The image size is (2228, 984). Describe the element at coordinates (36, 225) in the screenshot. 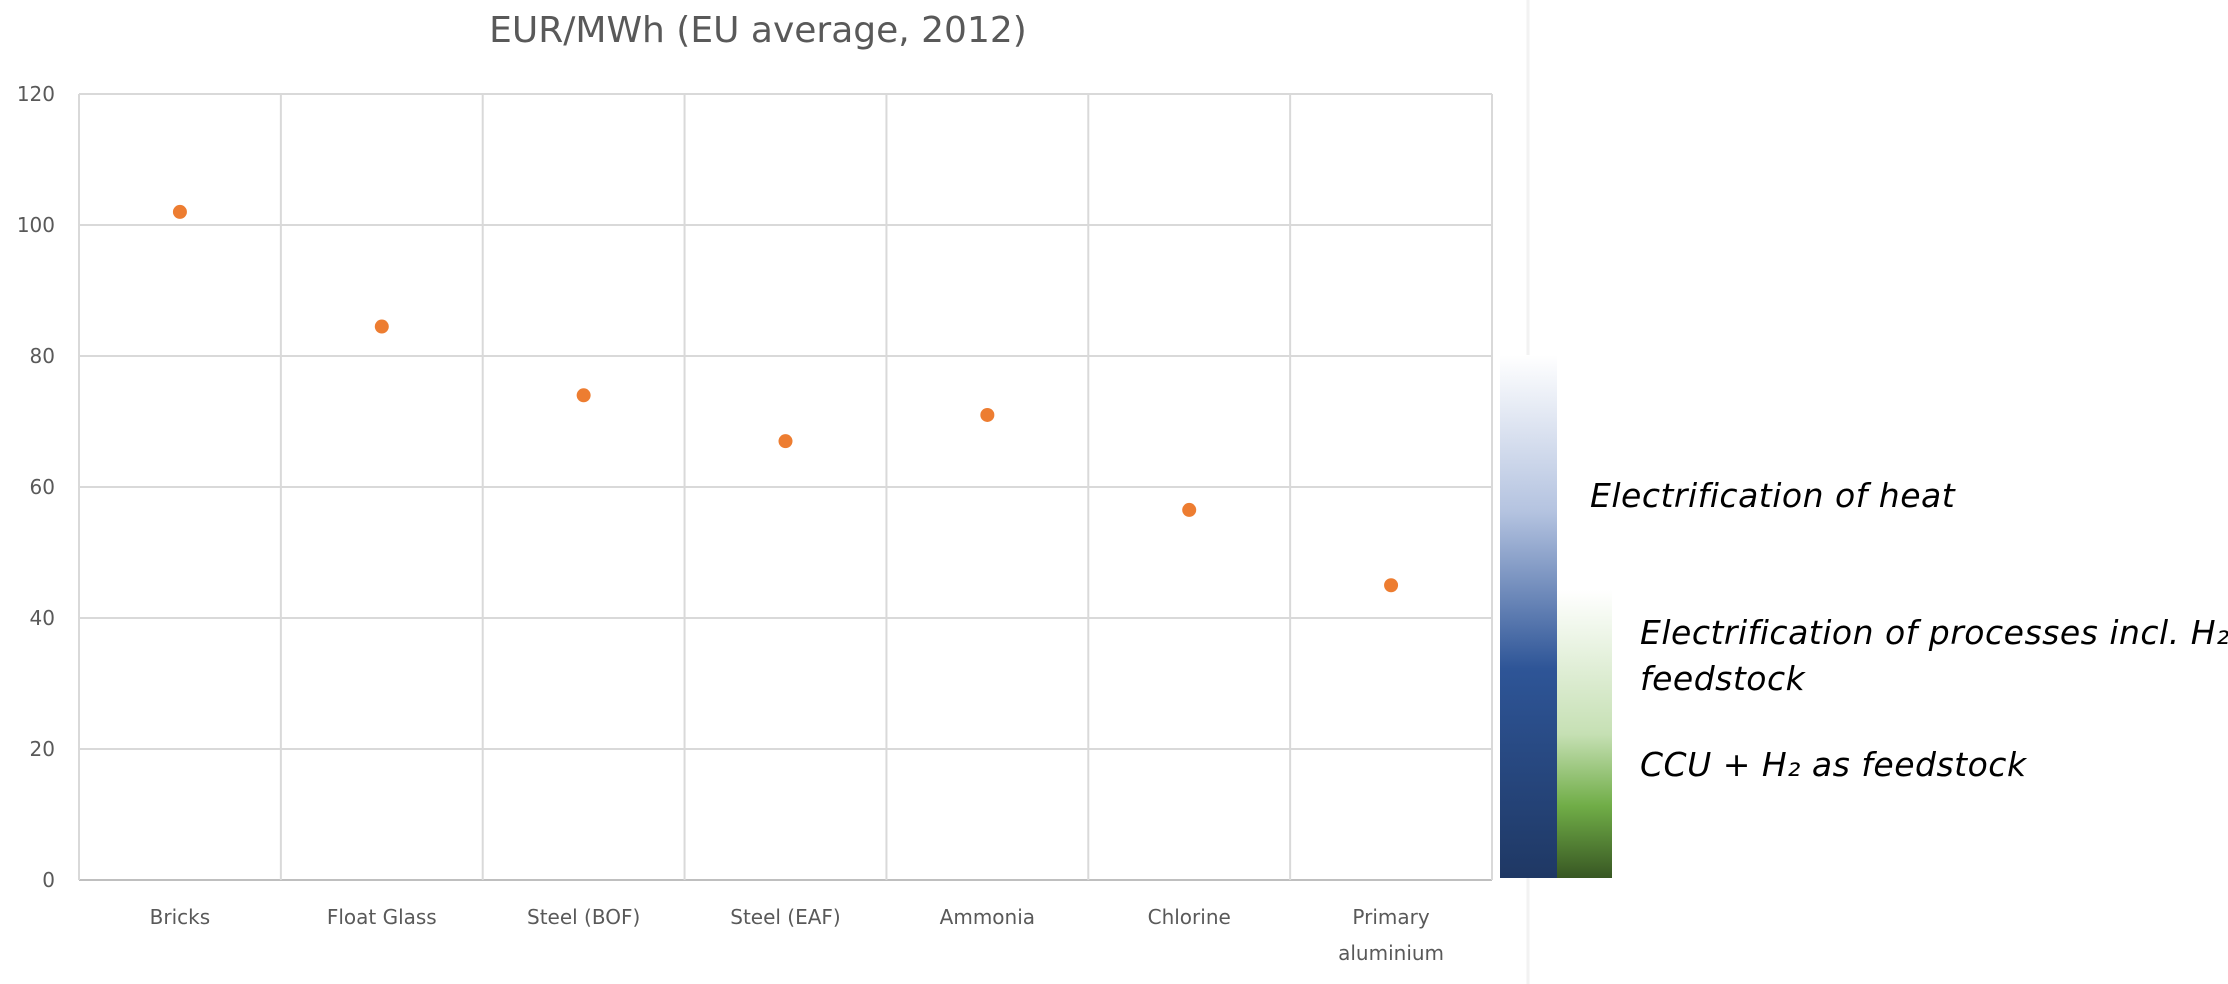

I see `y-tick-label: 100` at that location.